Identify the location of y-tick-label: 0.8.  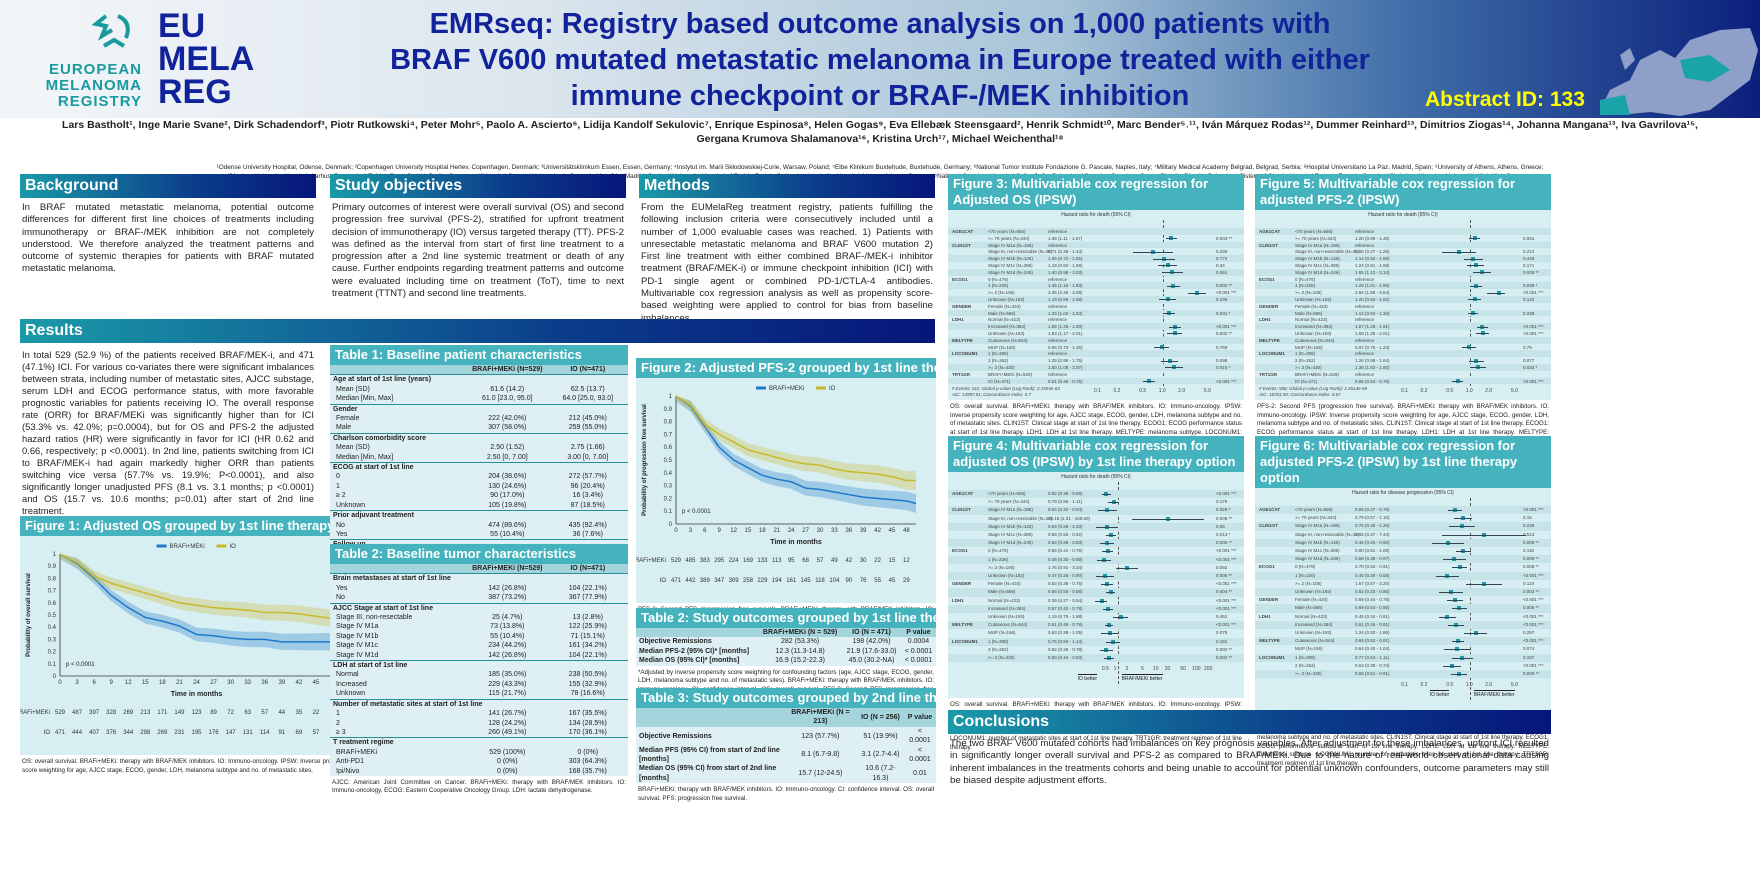
(668, 423).